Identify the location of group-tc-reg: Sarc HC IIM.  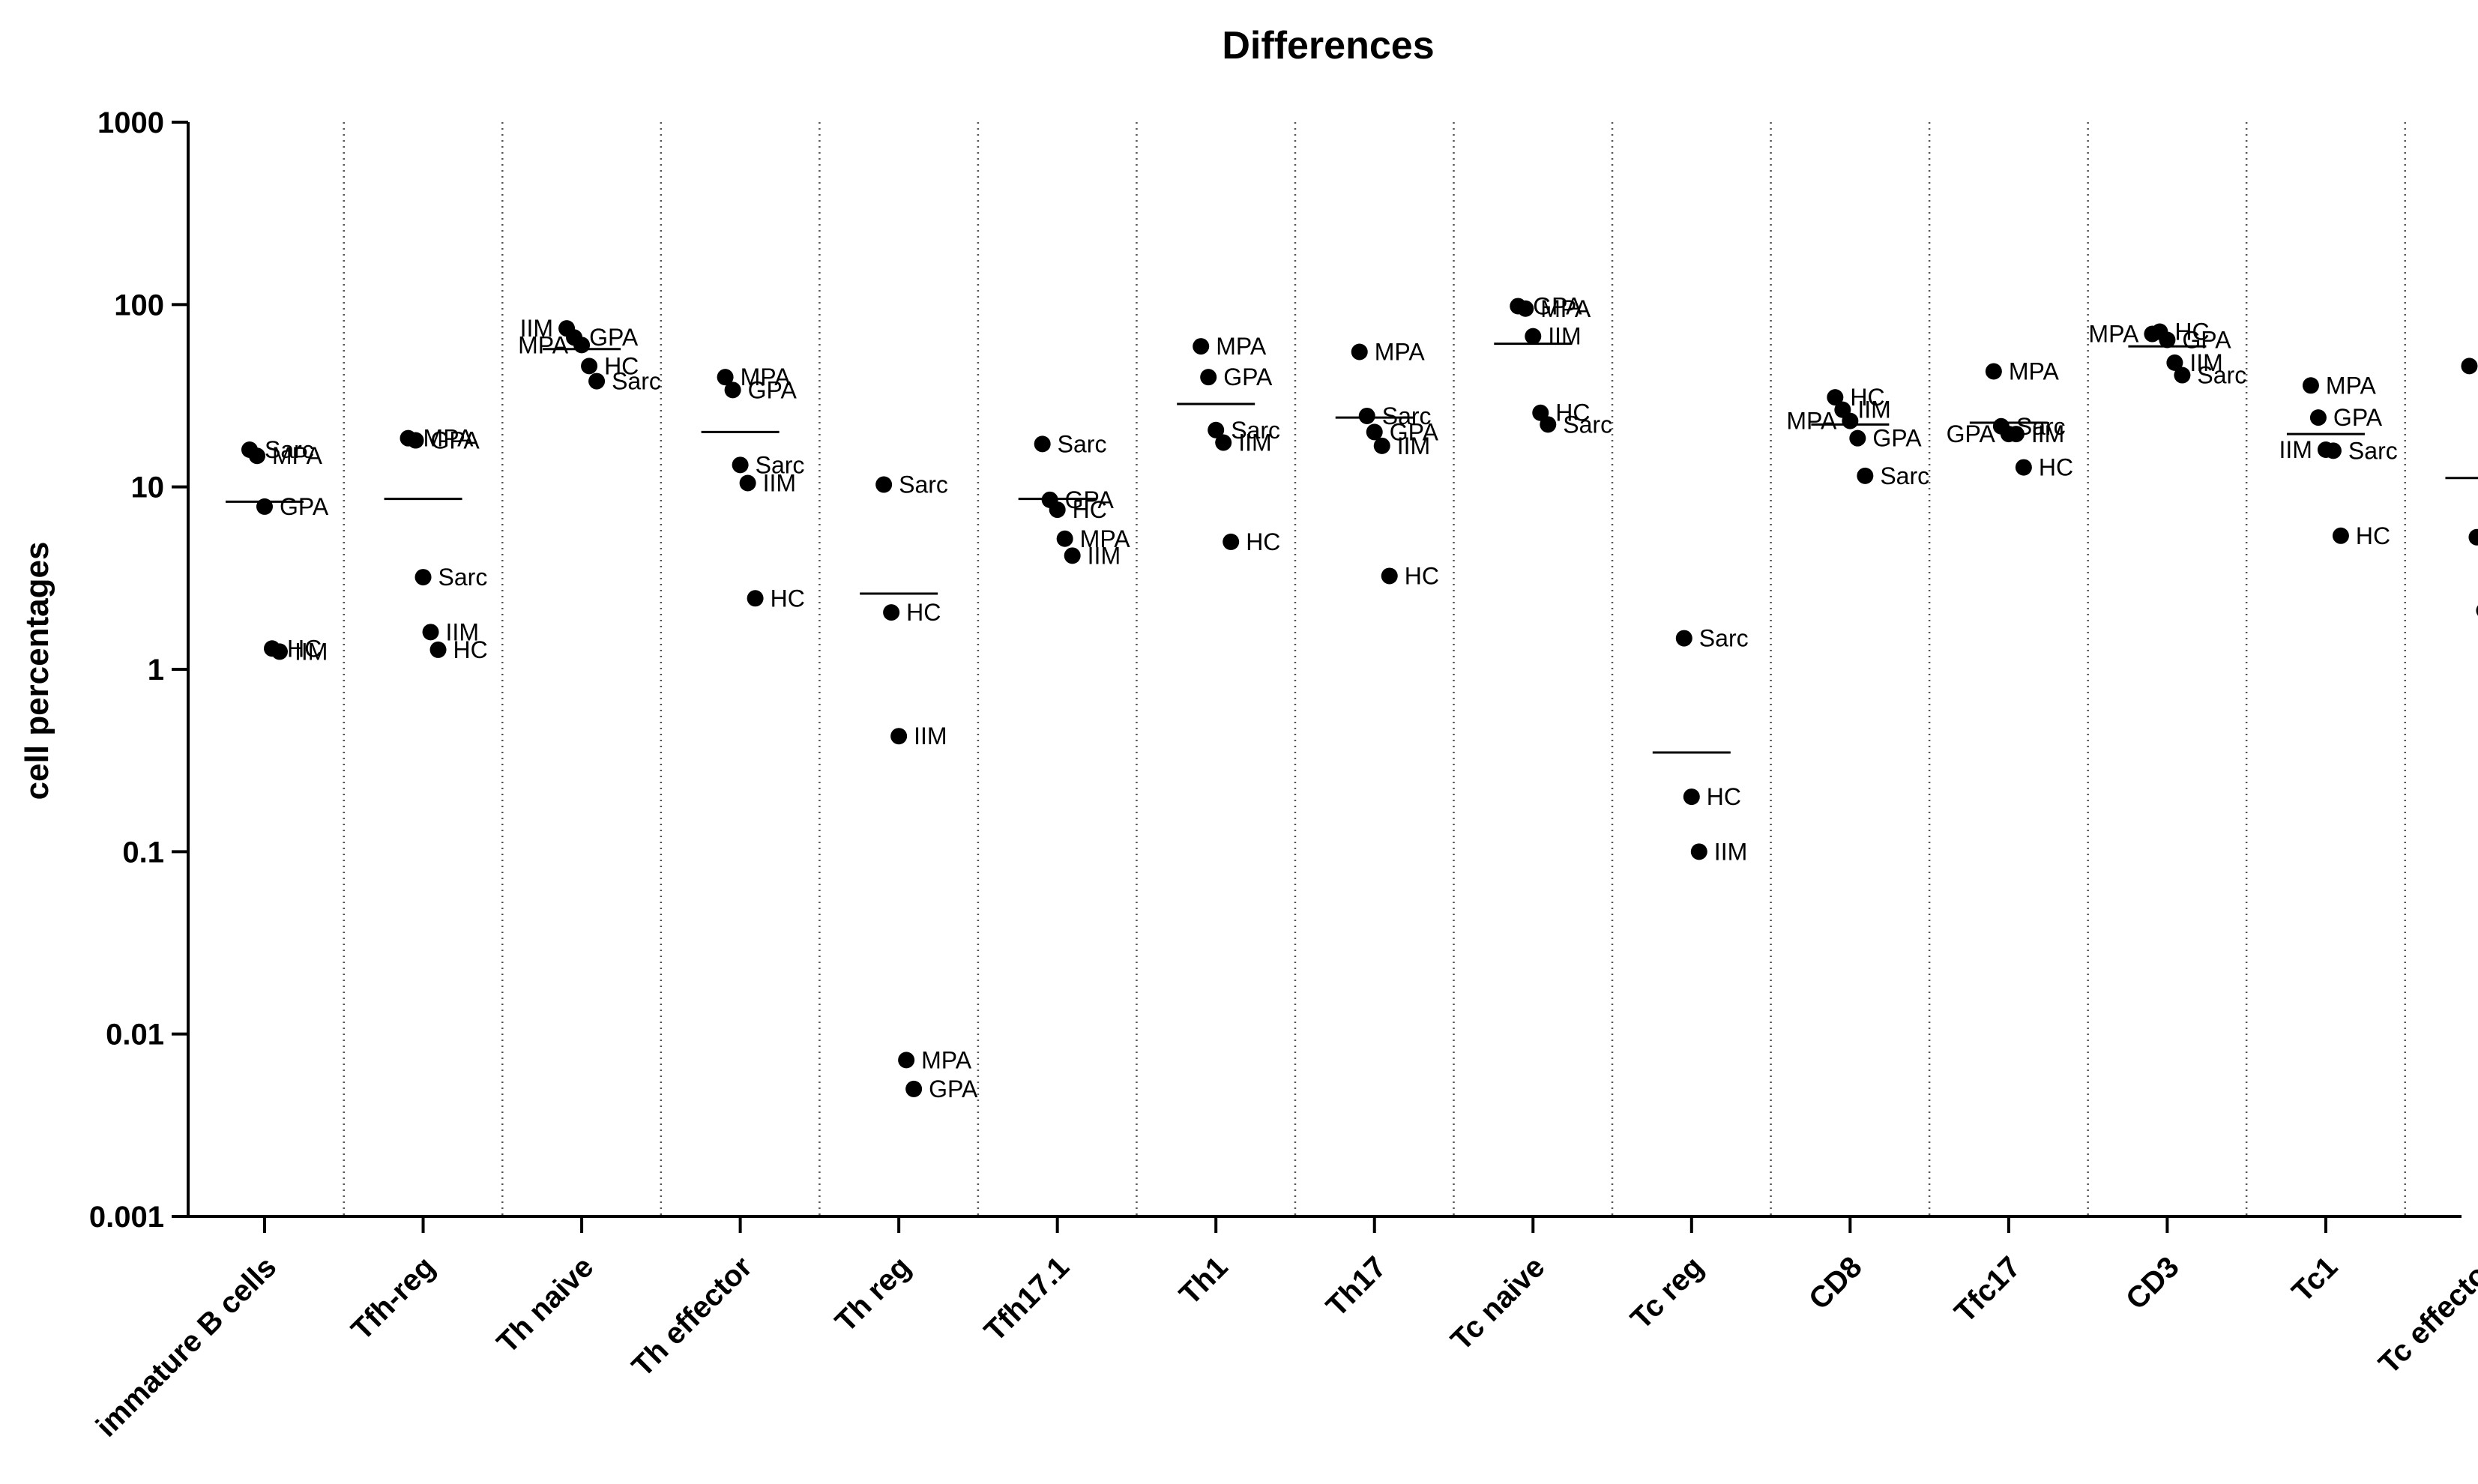
(1700, 745).